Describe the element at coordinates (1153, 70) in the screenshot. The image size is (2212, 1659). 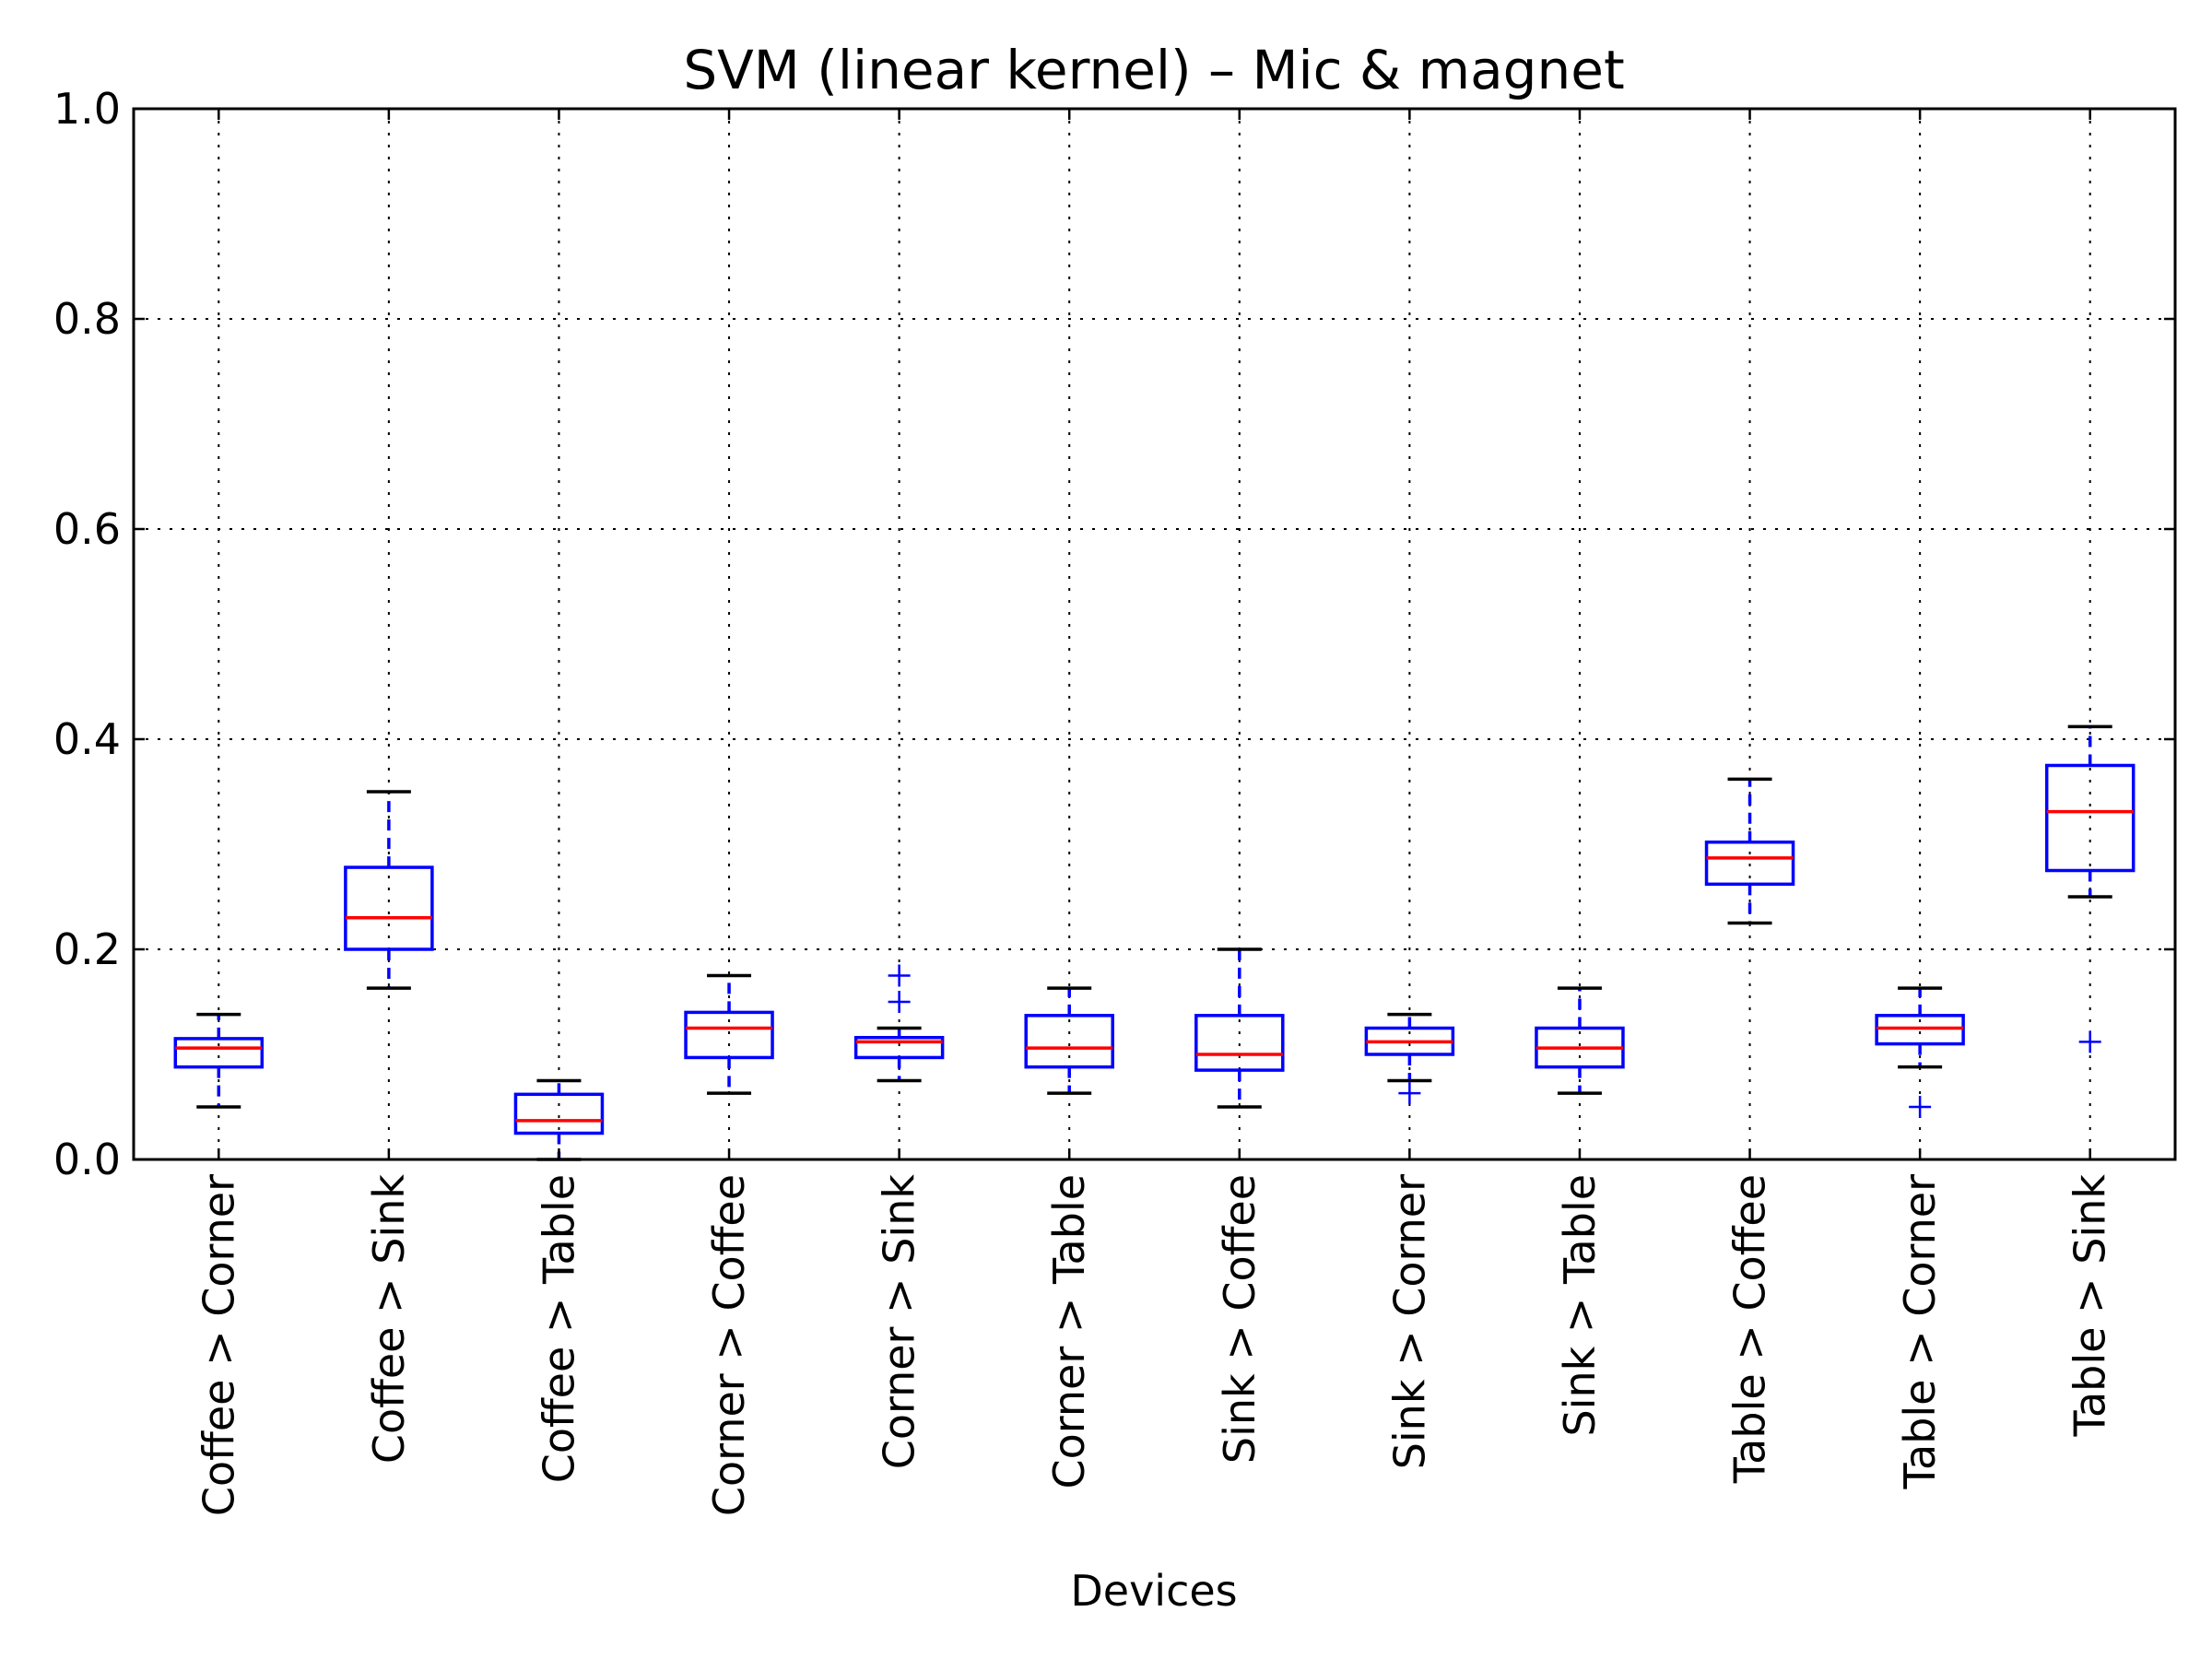
I see `chart-title: SVM (linear kernel) – Mic & magnet` at that location.